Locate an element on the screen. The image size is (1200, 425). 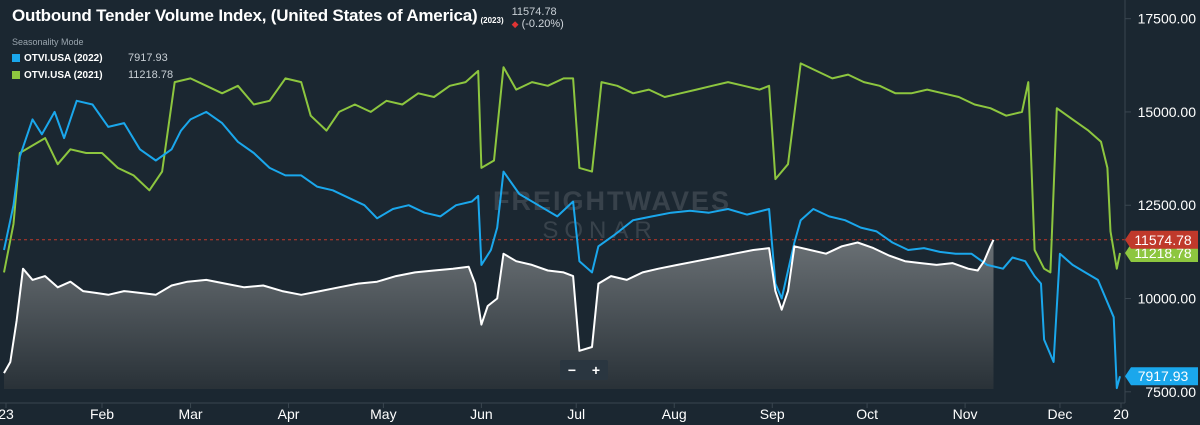
x-tick-label: May is located at coordinates (383, 414).